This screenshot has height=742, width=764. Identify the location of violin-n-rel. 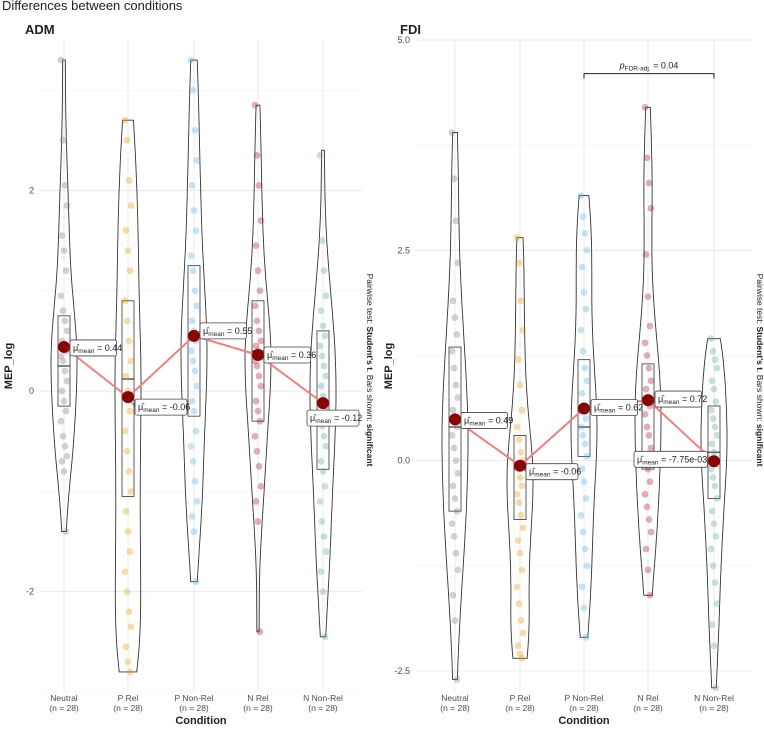
(258, 368).